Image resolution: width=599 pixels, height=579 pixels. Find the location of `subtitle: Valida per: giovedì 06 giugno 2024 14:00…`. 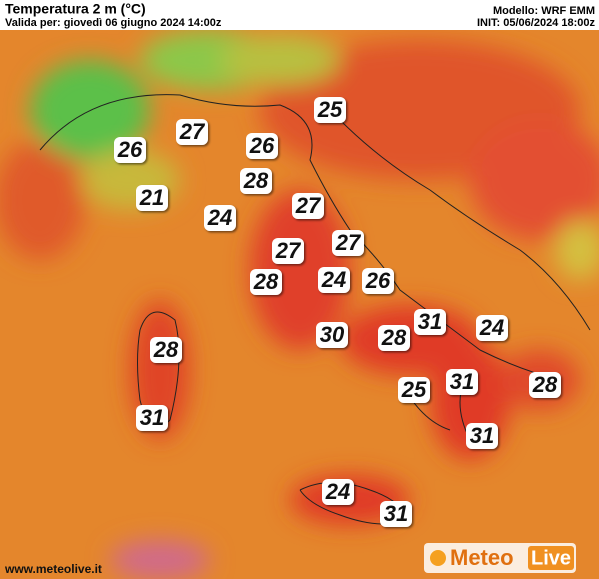

subtitle: Valida per: giovedì 06 giugno 2024 14:00… is located at coordinates (113, 23).